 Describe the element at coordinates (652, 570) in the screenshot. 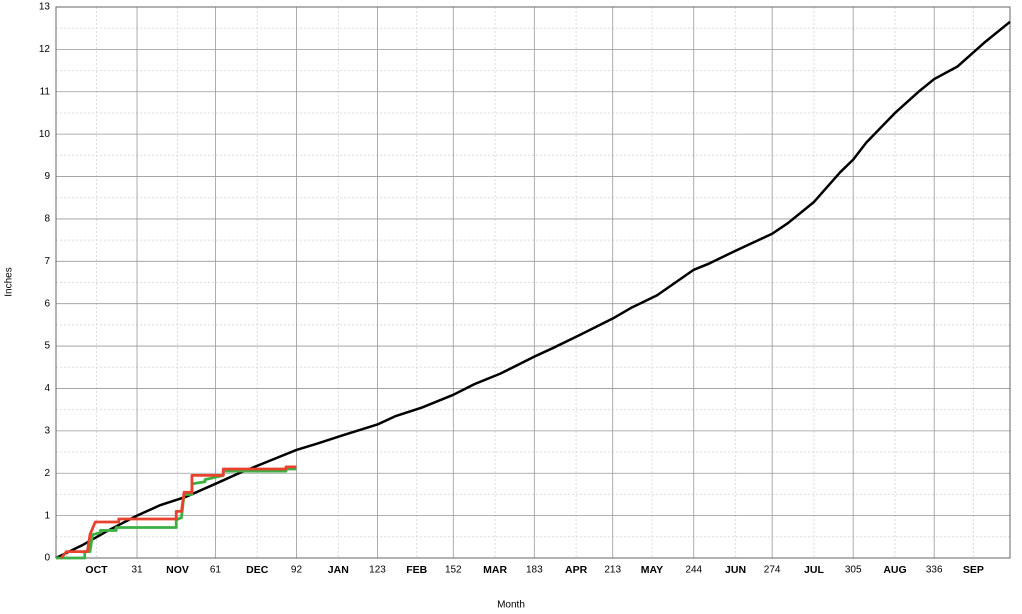

I see `month-label: MAY` at that location.